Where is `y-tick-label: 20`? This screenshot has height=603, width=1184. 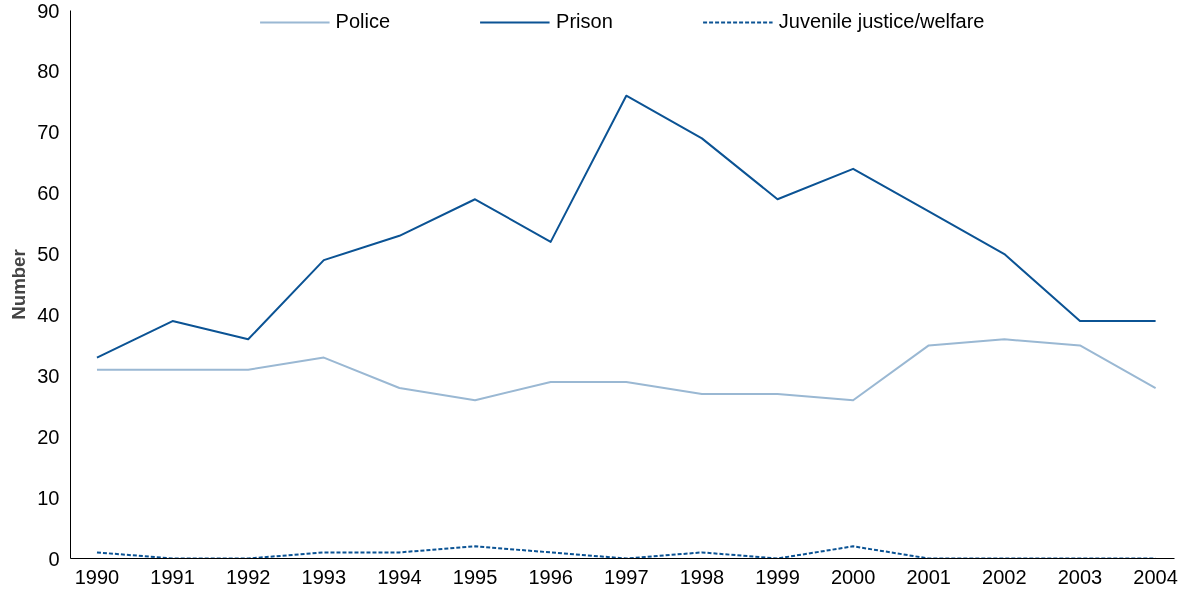
y-tick-label: 20 is located at coordinates (48, 436).